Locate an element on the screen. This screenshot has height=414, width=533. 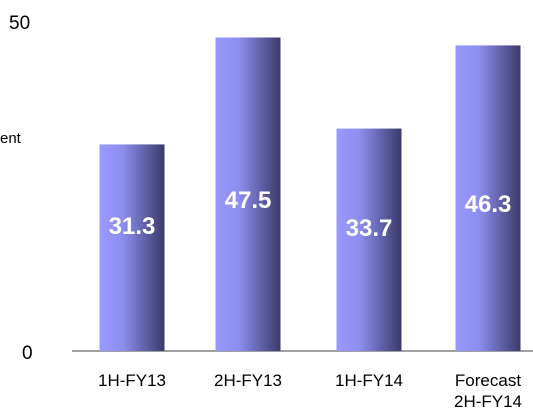
data-label-2: 47.5 is located at coordinates (248, 200).